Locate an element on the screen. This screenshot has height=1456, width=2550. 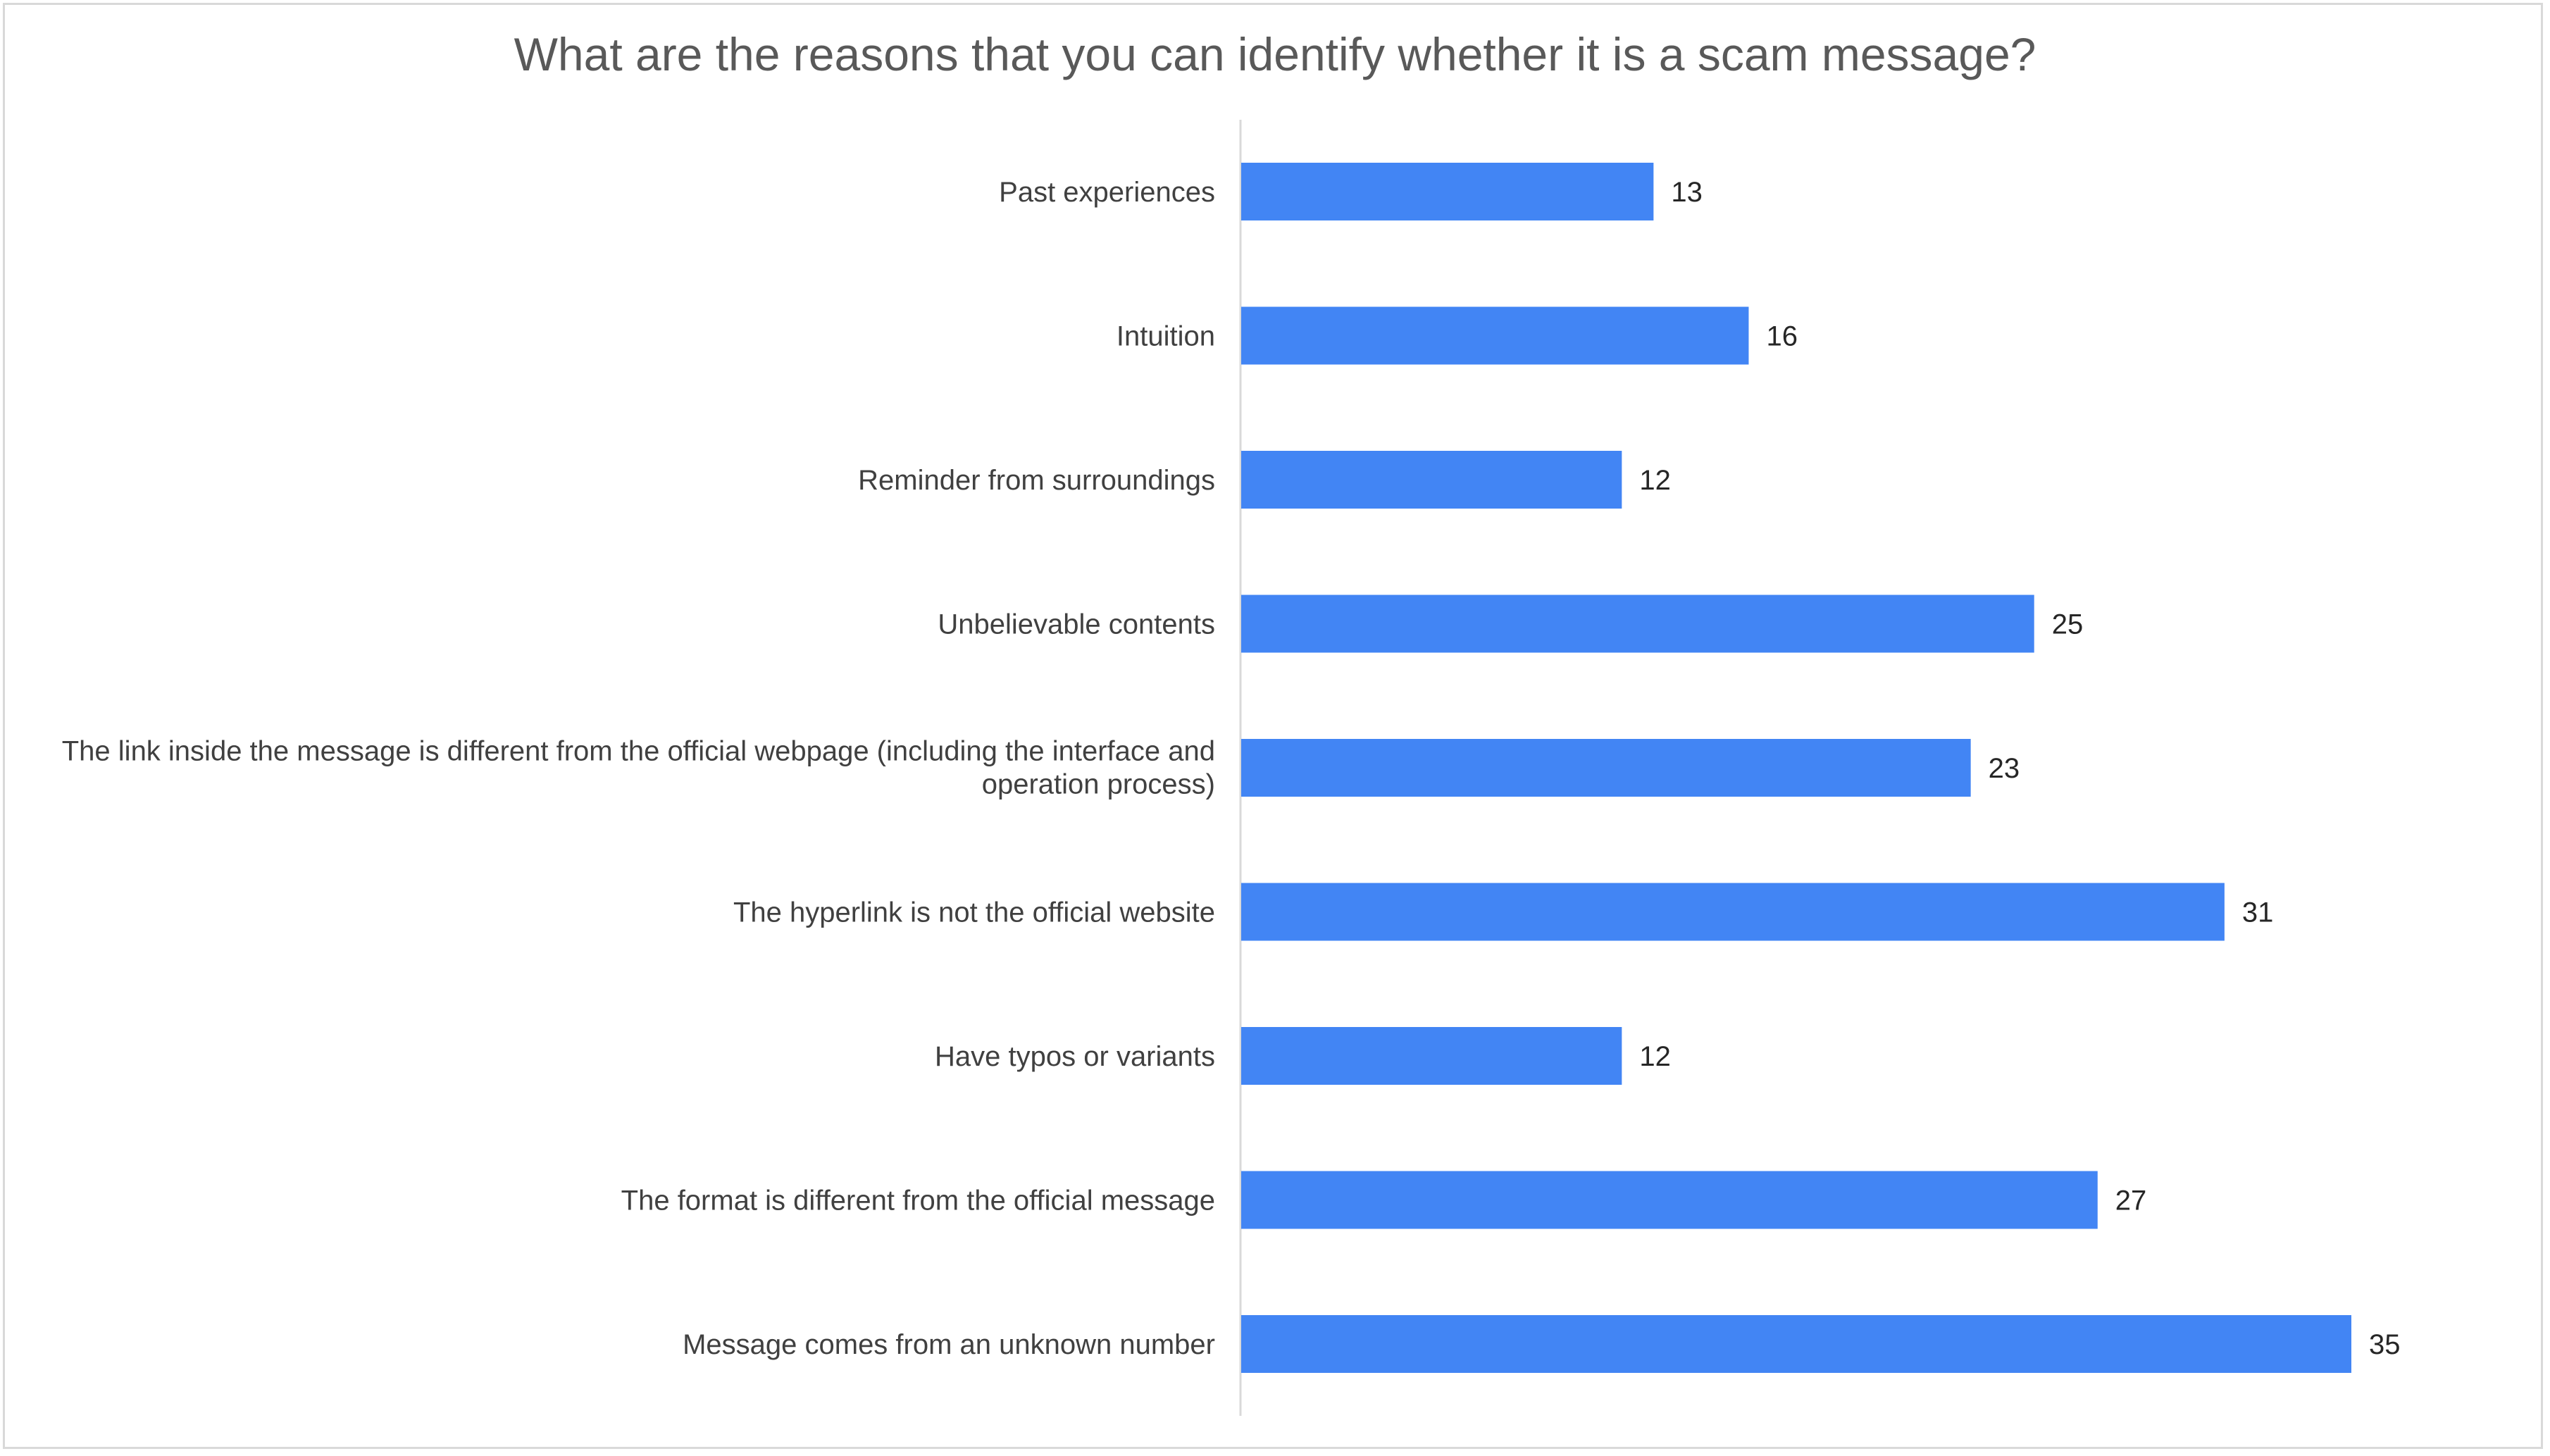
category-label-7: Have typos or variants is located at coordinates (1075, 1056).